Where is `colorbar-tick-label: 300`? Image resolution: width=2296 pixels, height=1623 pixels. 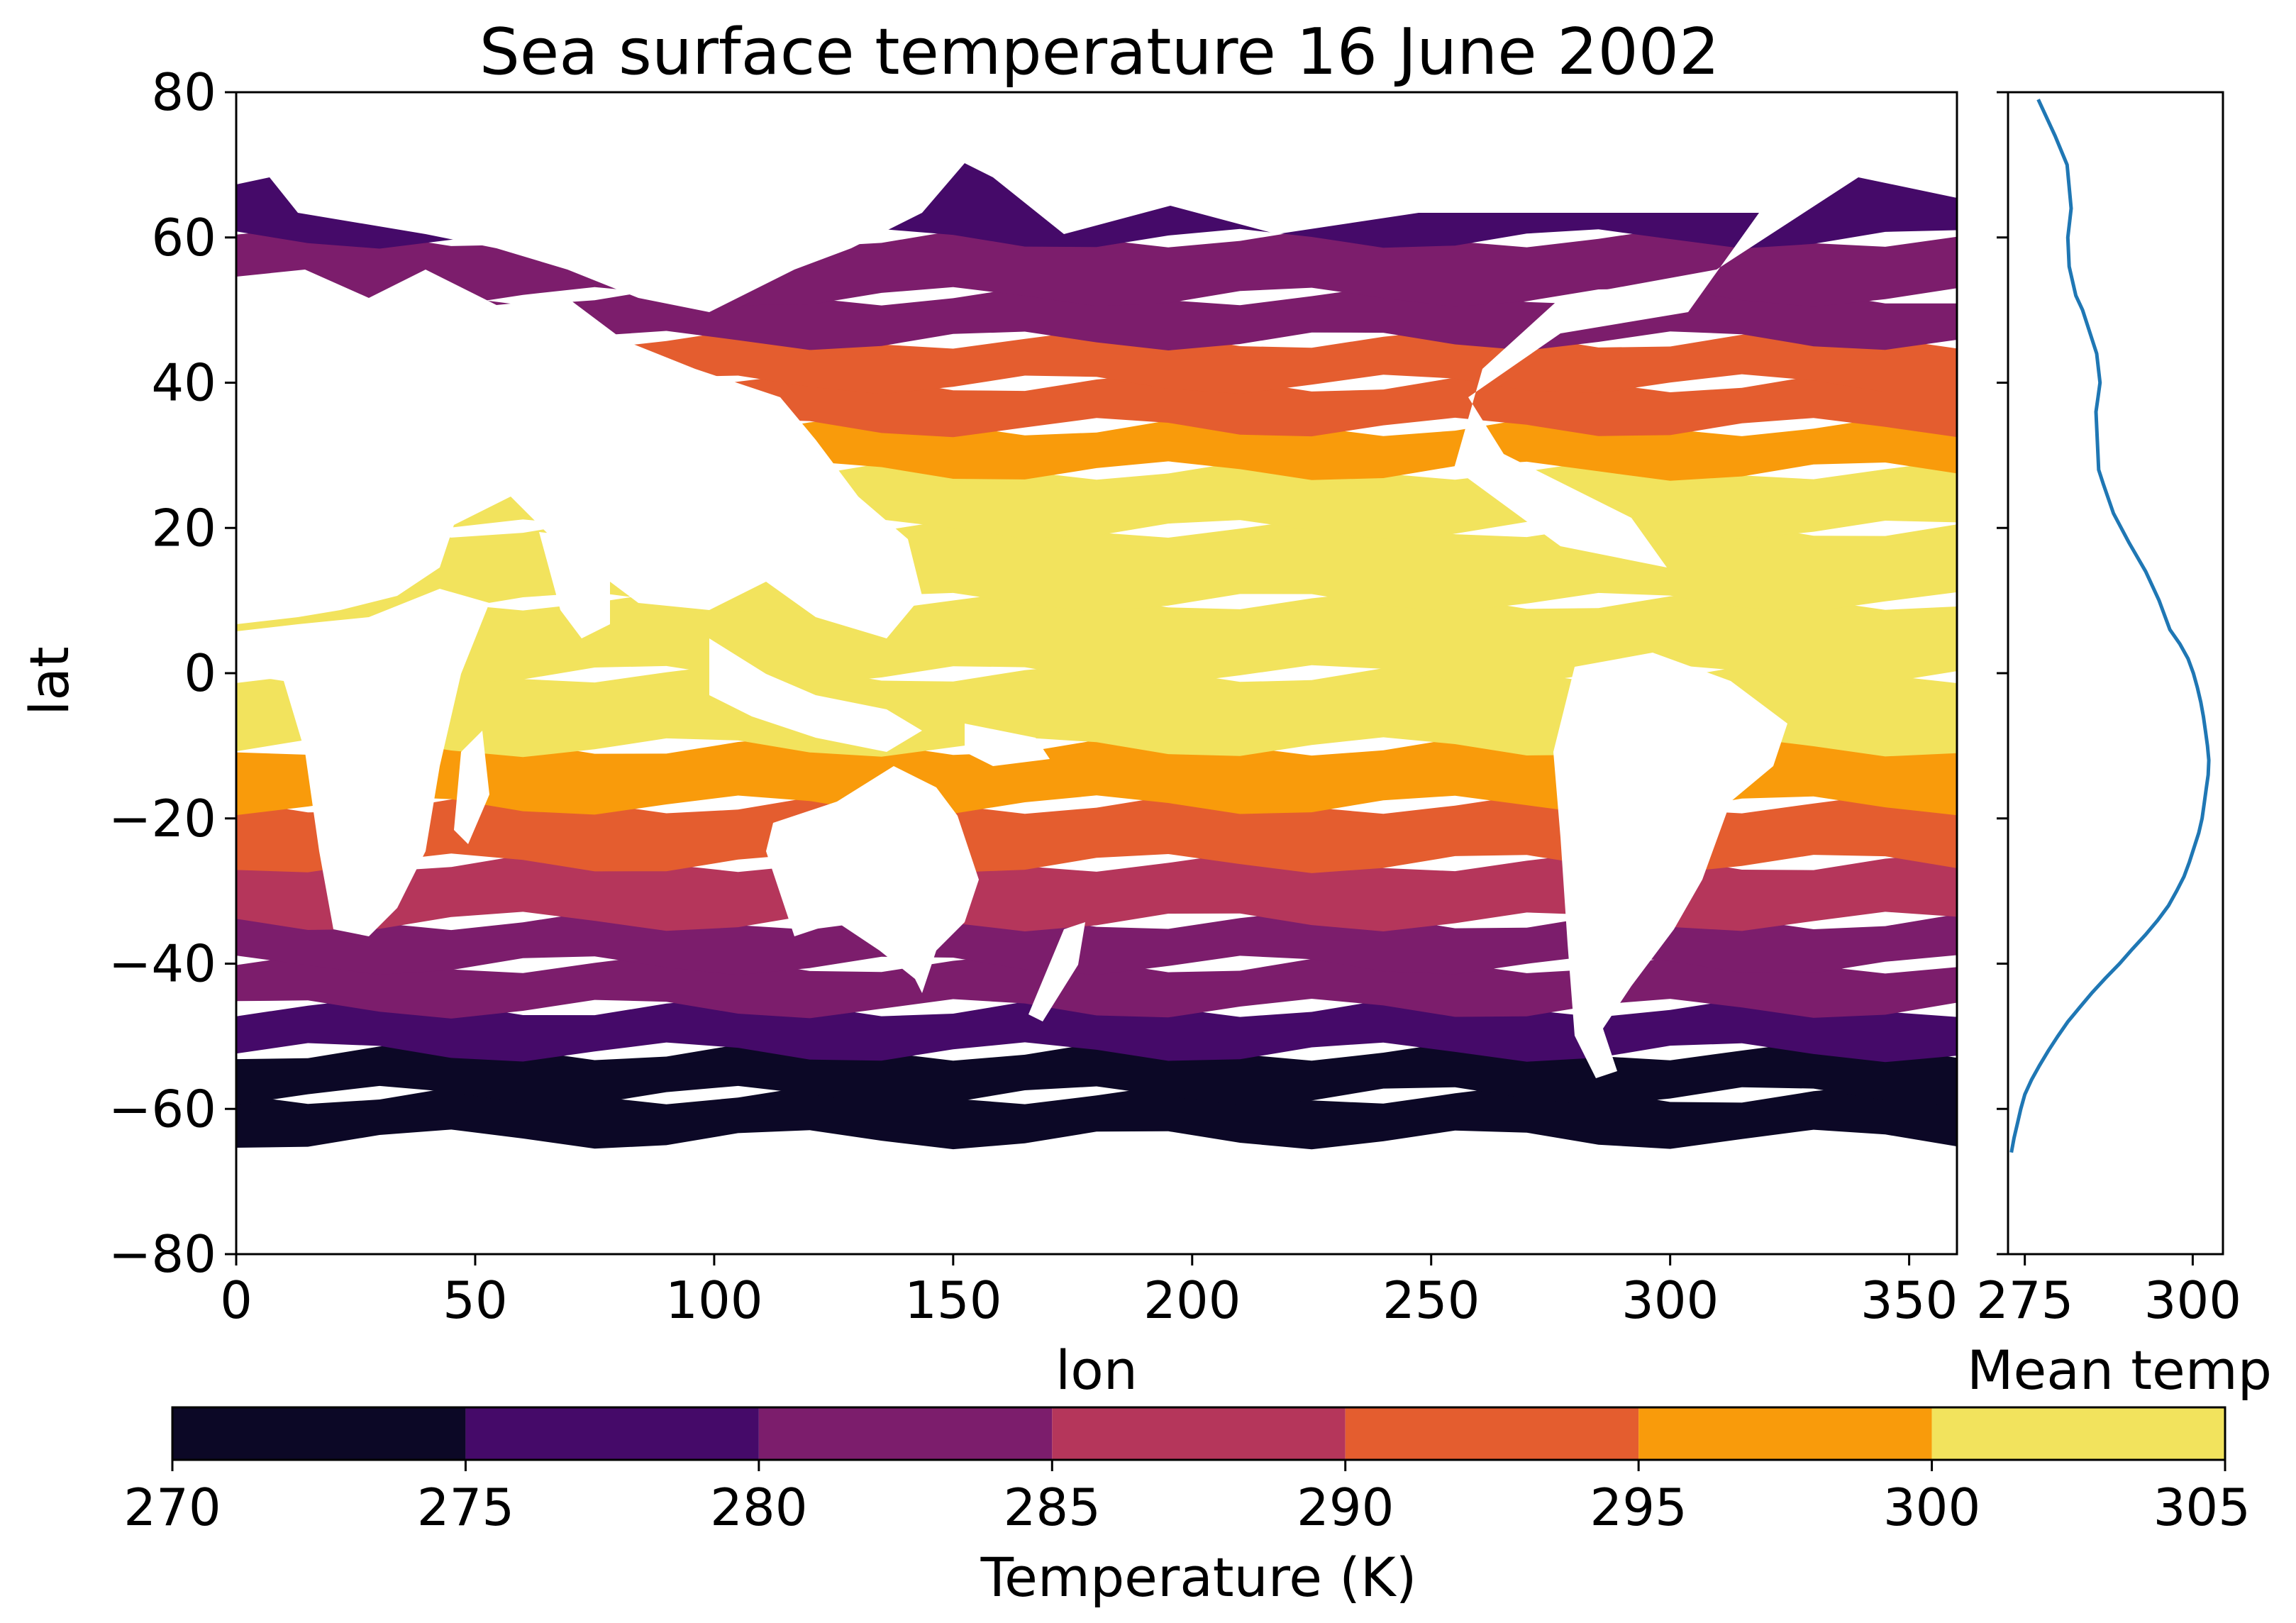 colorbar-tick-label: 300 is located at coordinates (1931, 1507).